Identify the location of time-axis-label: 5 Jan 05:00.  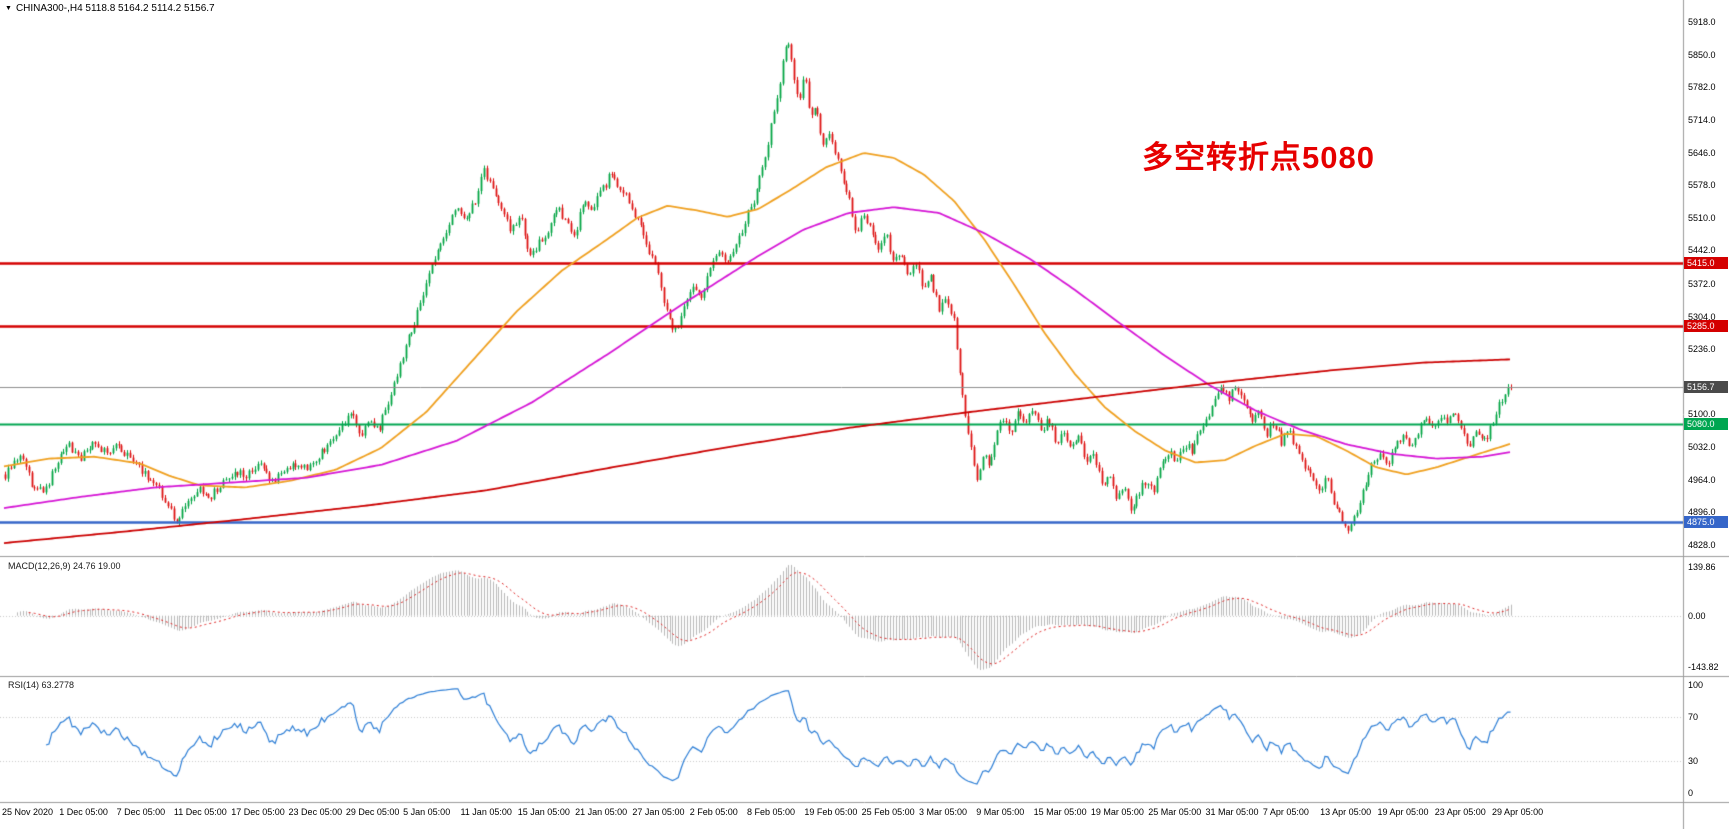
(427, 812).